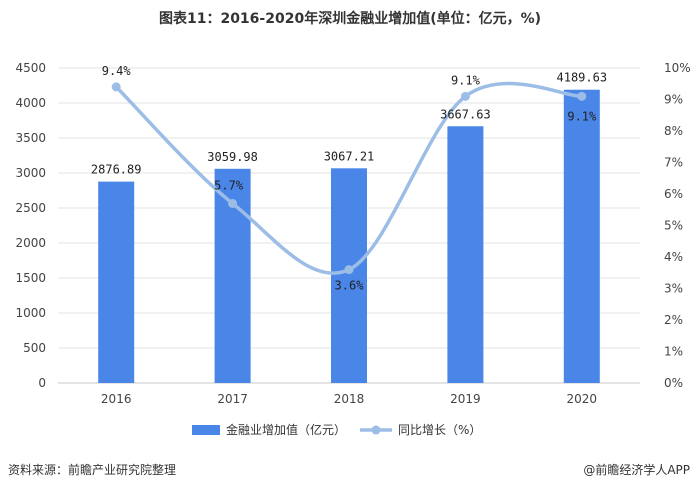  Describe the element at coordinates (30, 138) in the screenshot. I see `y-left-tick: 3500` at that location.